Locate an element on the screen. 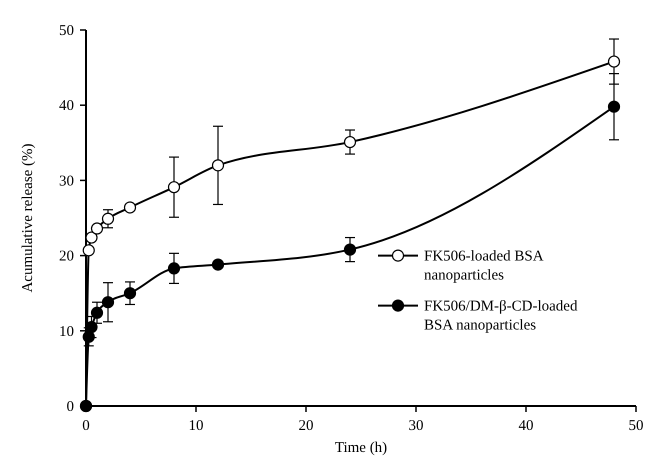 Image resolution: width=656 pixels, height=467 pixels. y-tick-label: 50 is located at coordinates (66, 31).